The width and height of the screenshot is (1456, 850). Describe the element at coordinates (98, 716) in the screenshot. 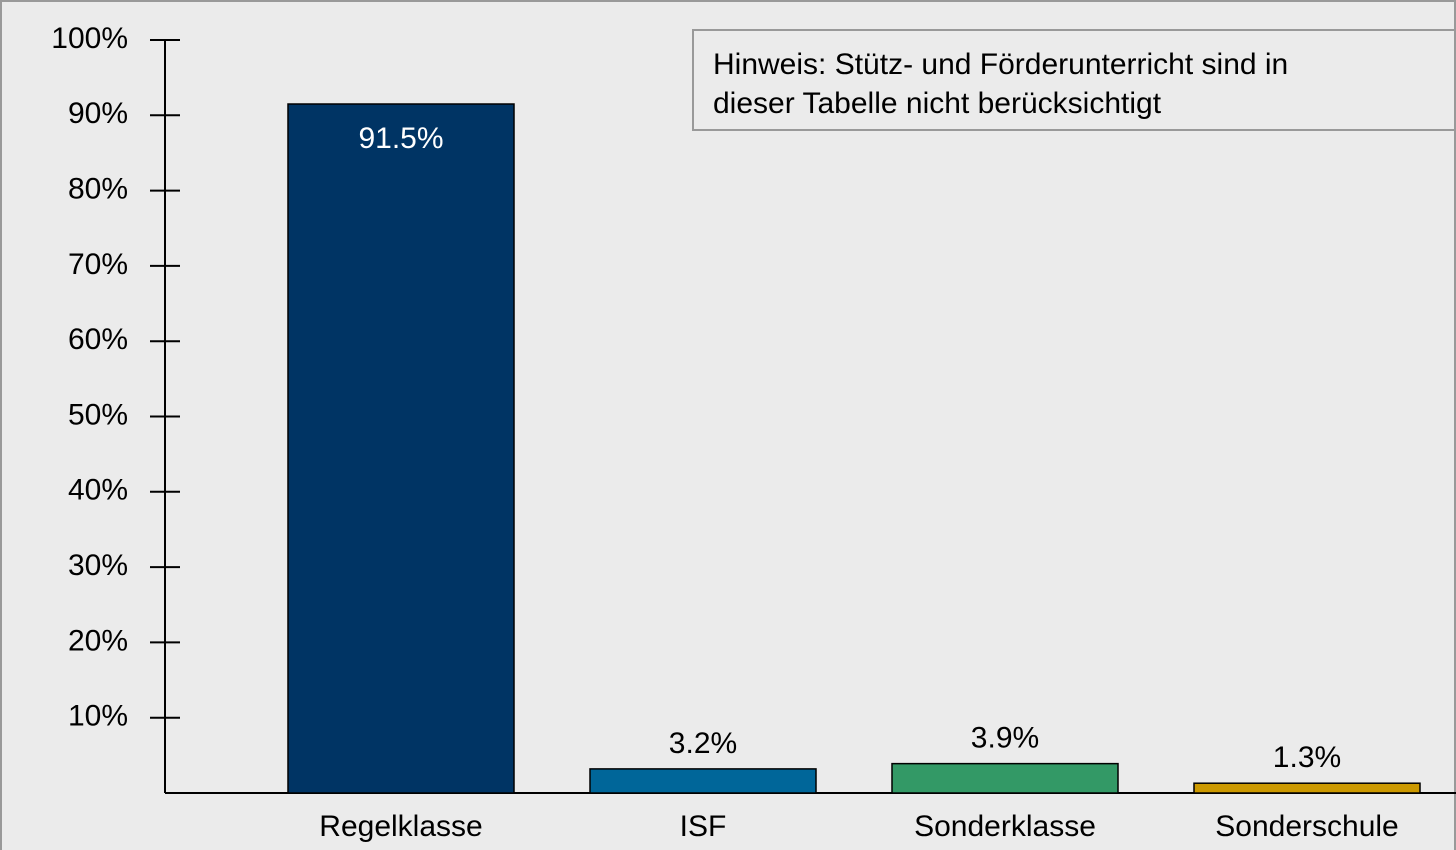

I see `y-tick-label: 10%` at that location.